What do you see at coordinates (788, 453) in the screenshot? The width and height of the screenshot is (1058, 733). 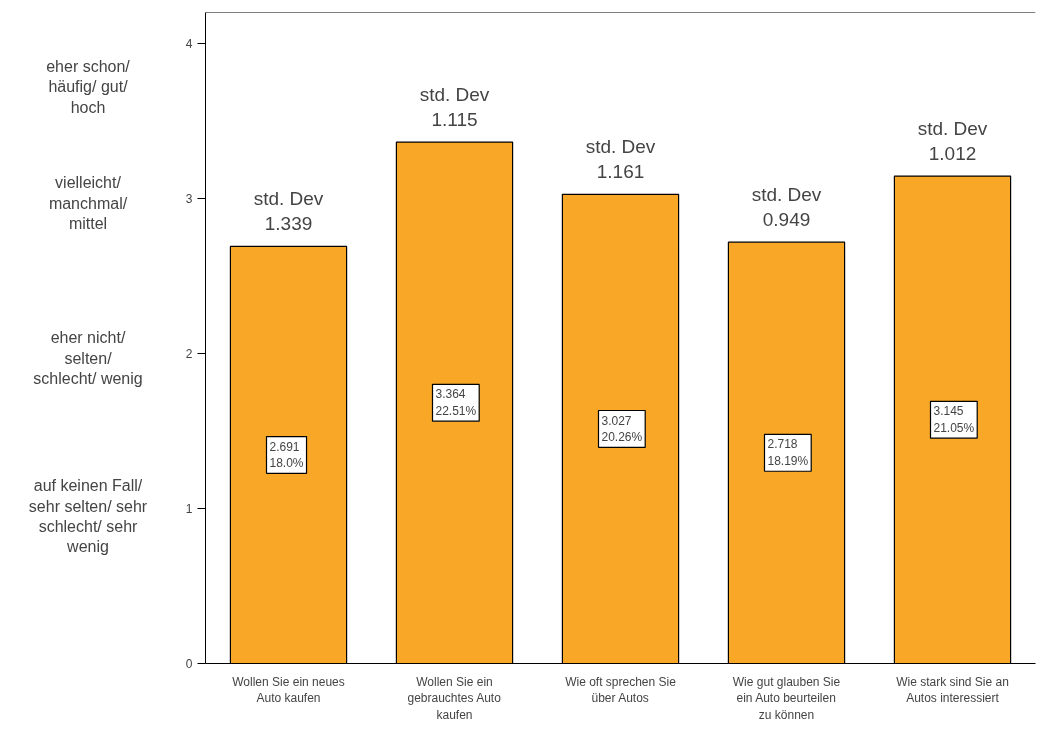 I see `data-label: 2.718 18.19%` at bounding box center [788, 453].